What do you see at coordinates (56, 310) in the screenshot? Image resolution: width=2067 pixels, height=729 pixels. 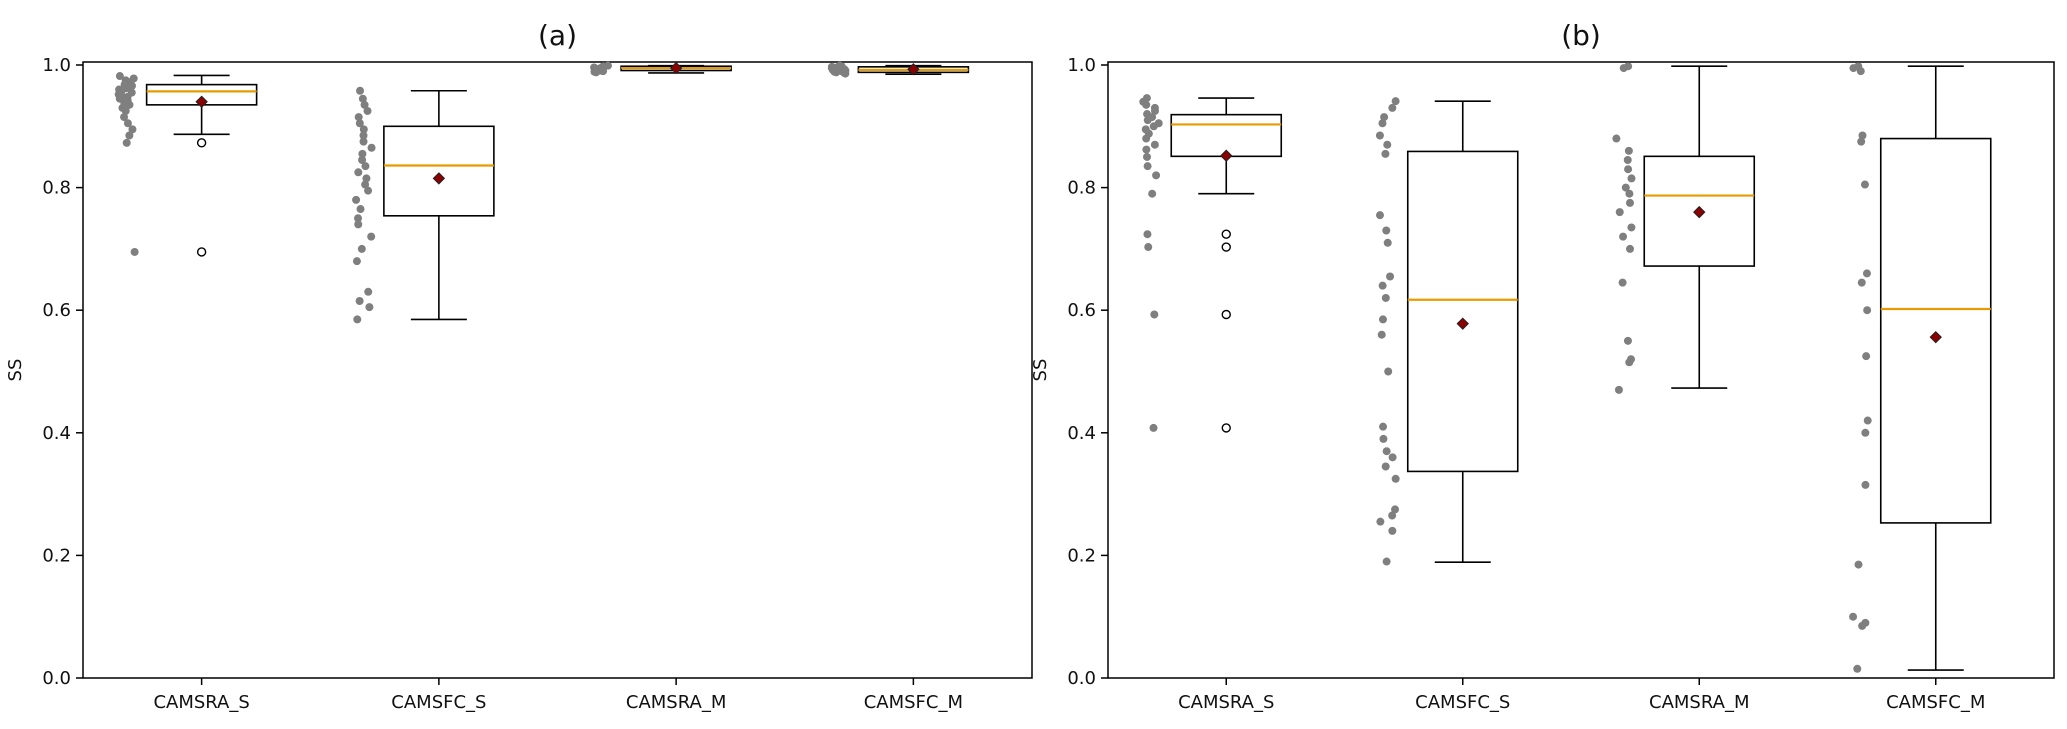 I see `y-tick-label: 0.6` at bounding box center [56, 310].